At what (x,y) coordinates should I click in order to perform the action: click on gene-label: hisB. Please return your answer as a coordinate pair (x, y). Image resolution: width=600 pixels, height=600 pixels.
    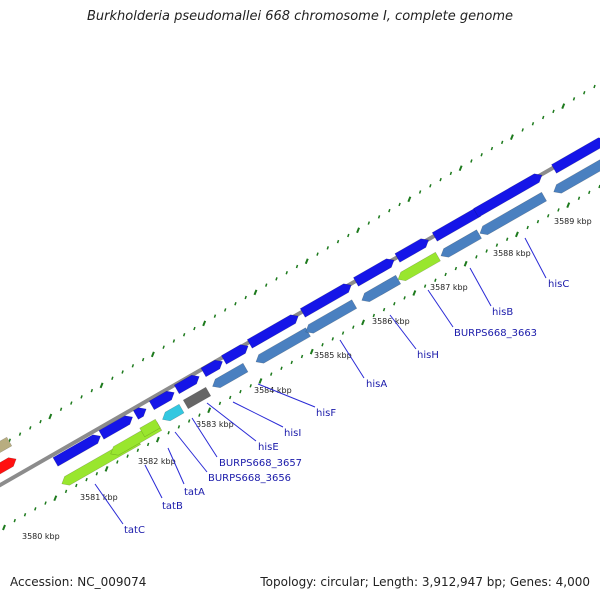
    Looking at the image, I should click on (502, 312).